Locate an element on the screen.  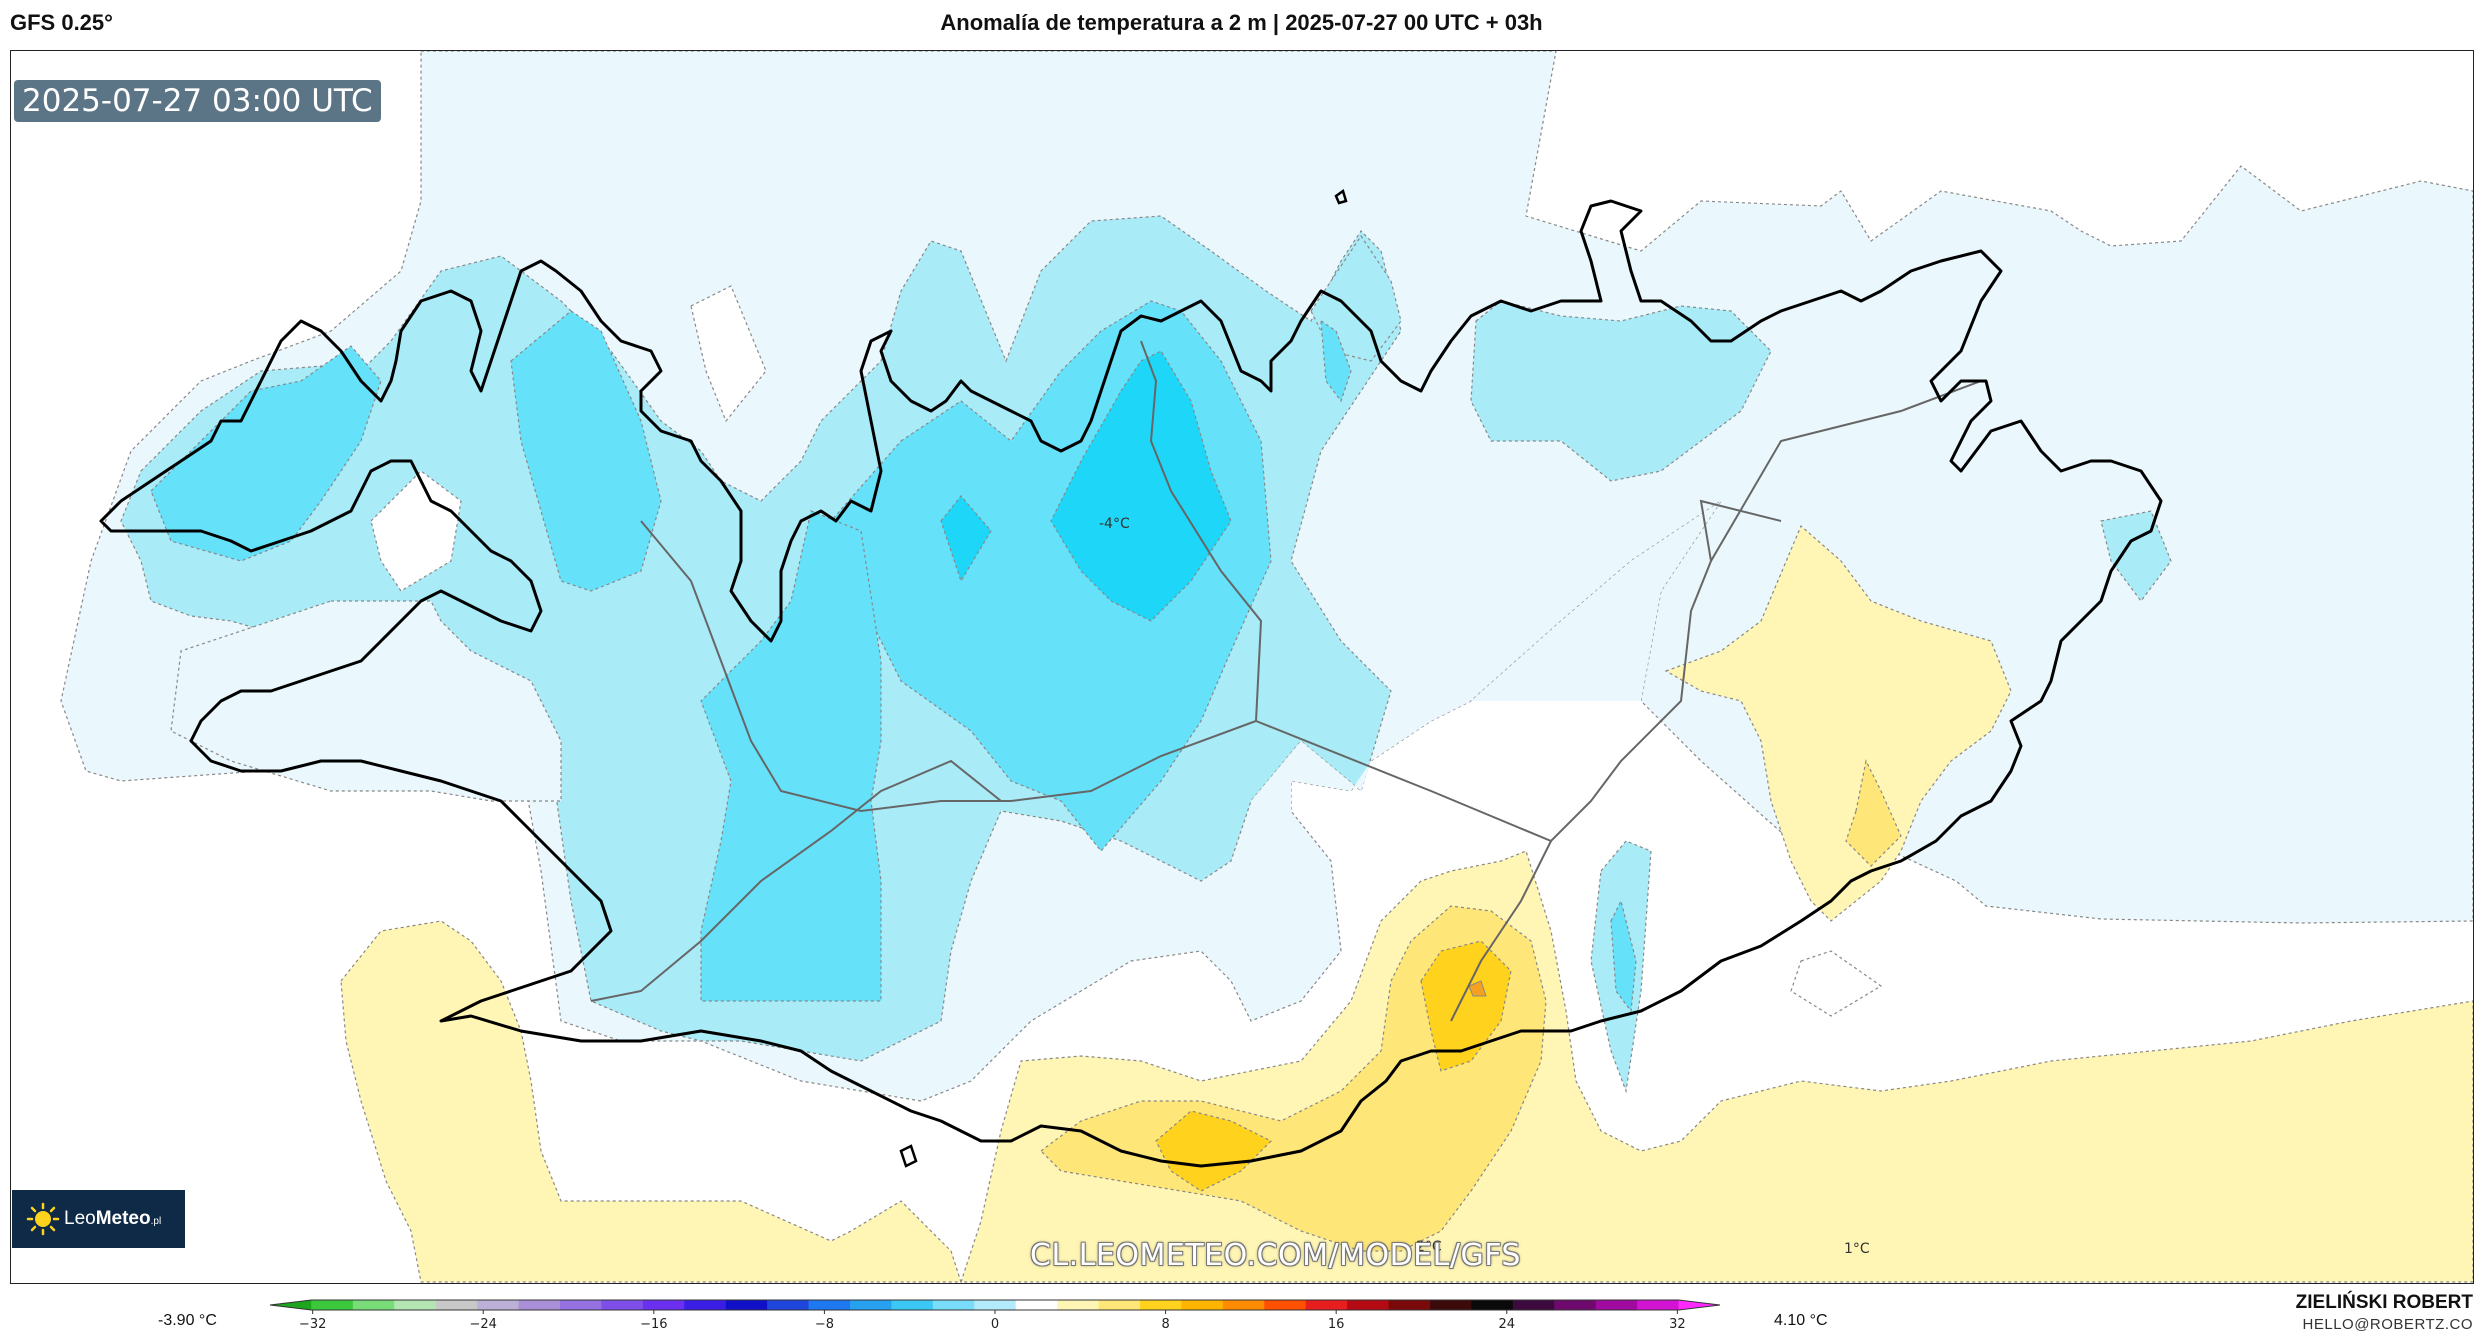
leometeo-logo: LeoMeteo.pl is located at coordinates (98, 1219).